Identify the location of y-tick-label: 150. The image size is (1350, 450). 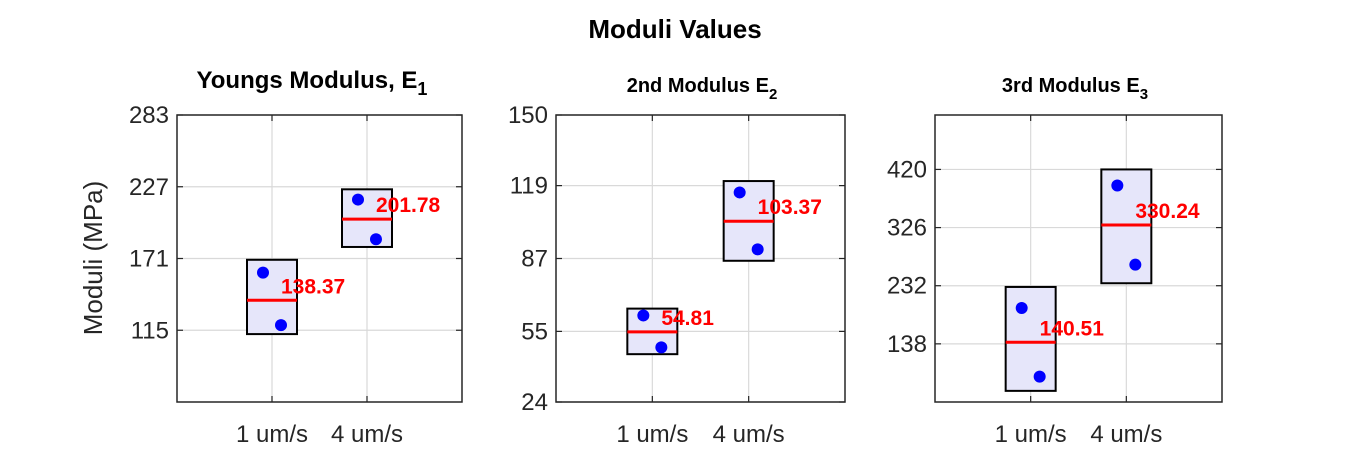
(528, 115).